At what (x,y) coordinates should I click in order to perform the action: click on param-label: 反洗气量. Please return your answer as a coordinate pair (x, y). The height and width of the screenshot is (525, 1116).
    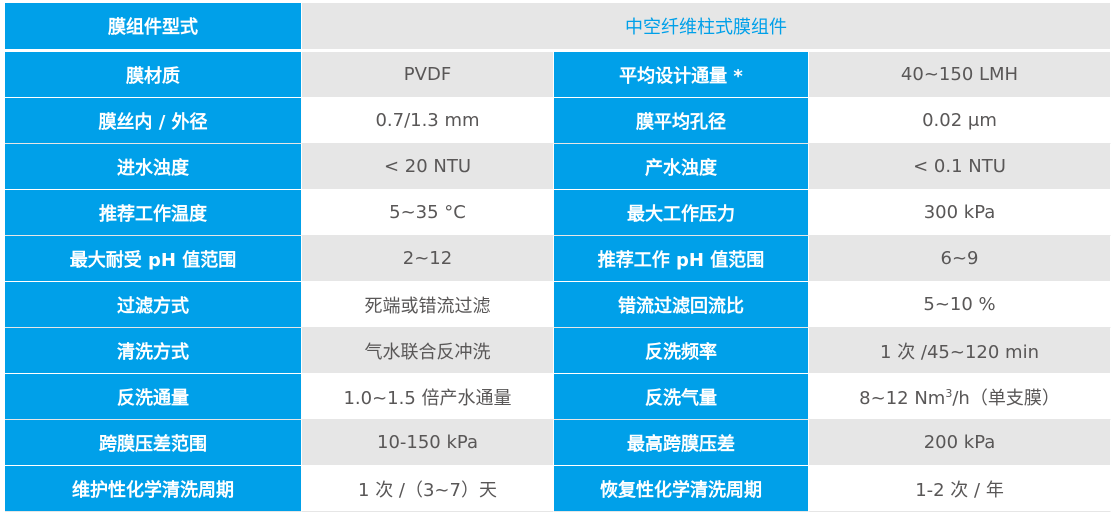
    Looking at the image, I should click on (681, 397).